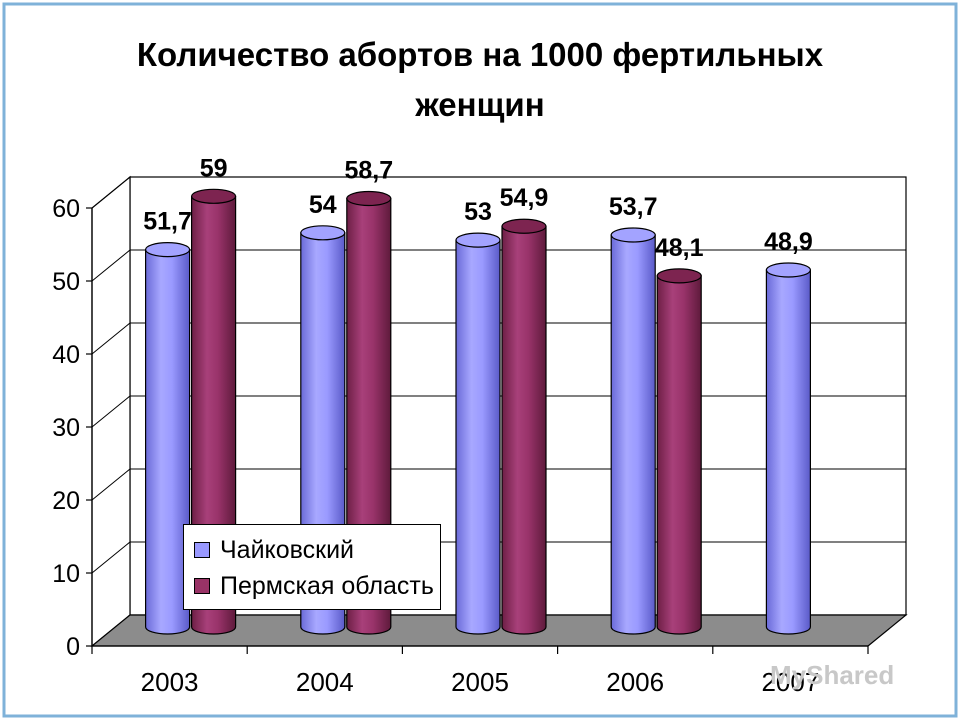 This screenshot has width=960, height=720. I want to click on data-label-chaikovsky-2006: 53,7, so click(633, 207).